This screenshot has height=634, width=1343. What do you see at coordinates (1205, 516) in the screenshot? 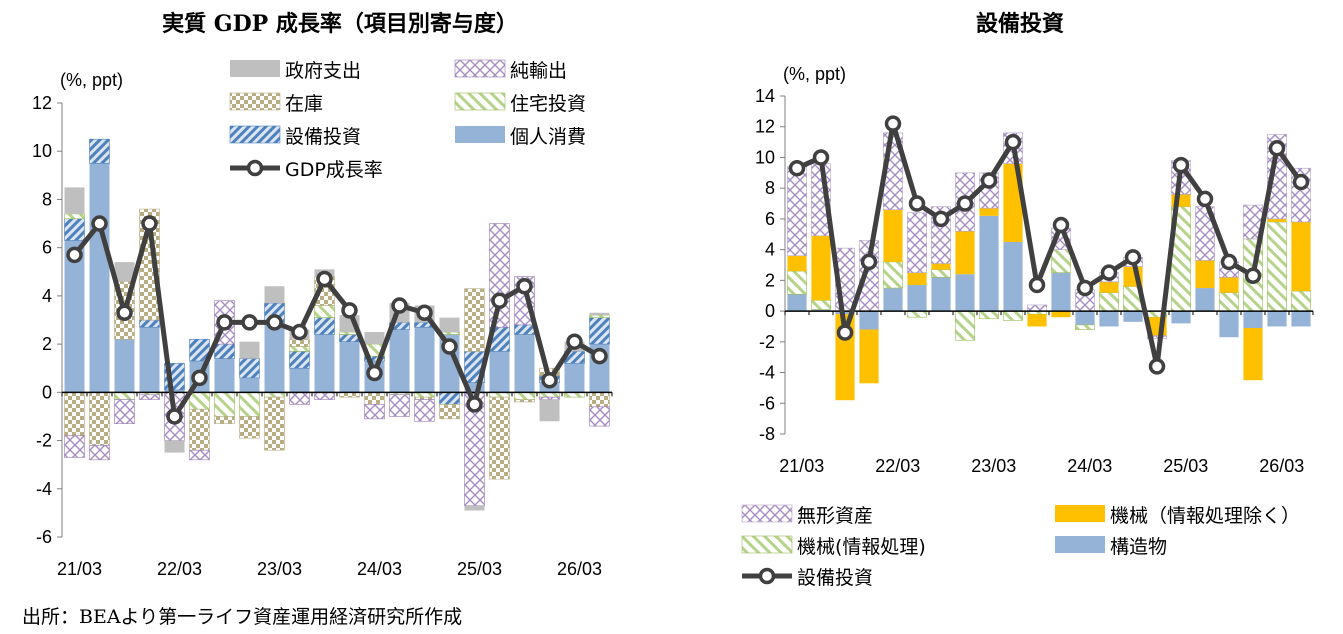
I see `legend-label: 機械（情報処理除く）` at bounding box center [1205, 516].